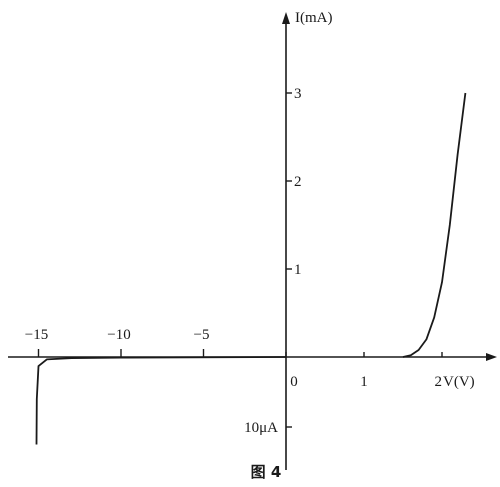 This screenshot has width=500, height=487. I want to click on y-axis-title: I(mA), so click(314, 18).